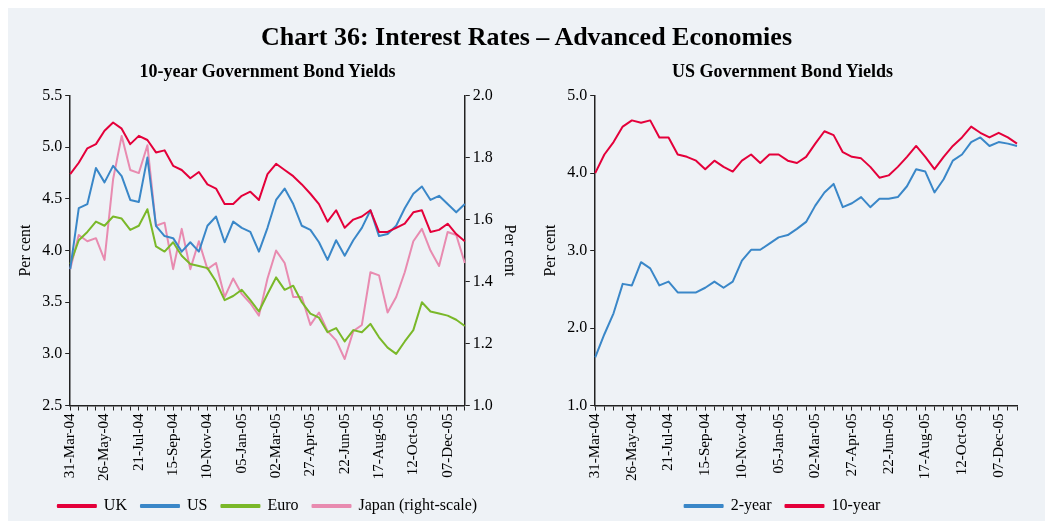 The image size is (1053, 529). What do you see at coordinates (52, 198) in the screenshot?
I see `y-tick-label: 4.5` at bounding box center [52, 198].